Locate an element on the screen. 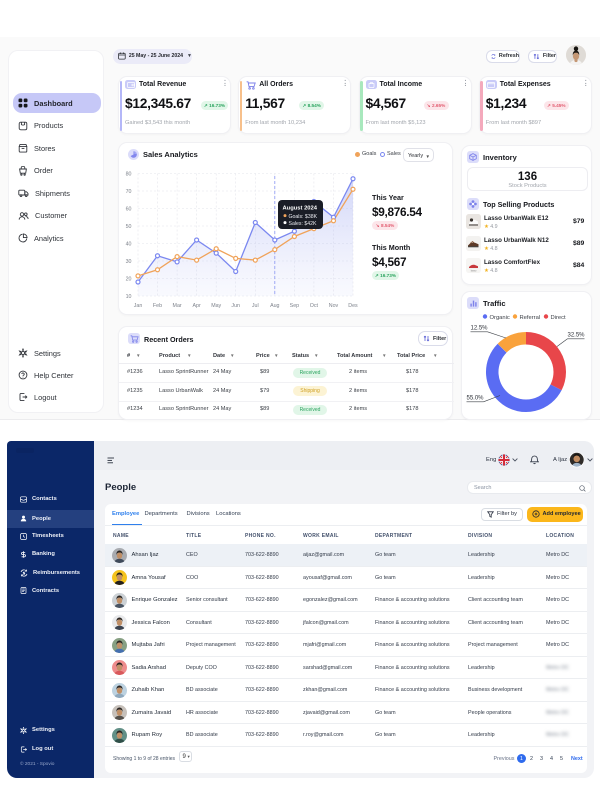  svg-text: 55.0% is located at coordinates (476, 399).